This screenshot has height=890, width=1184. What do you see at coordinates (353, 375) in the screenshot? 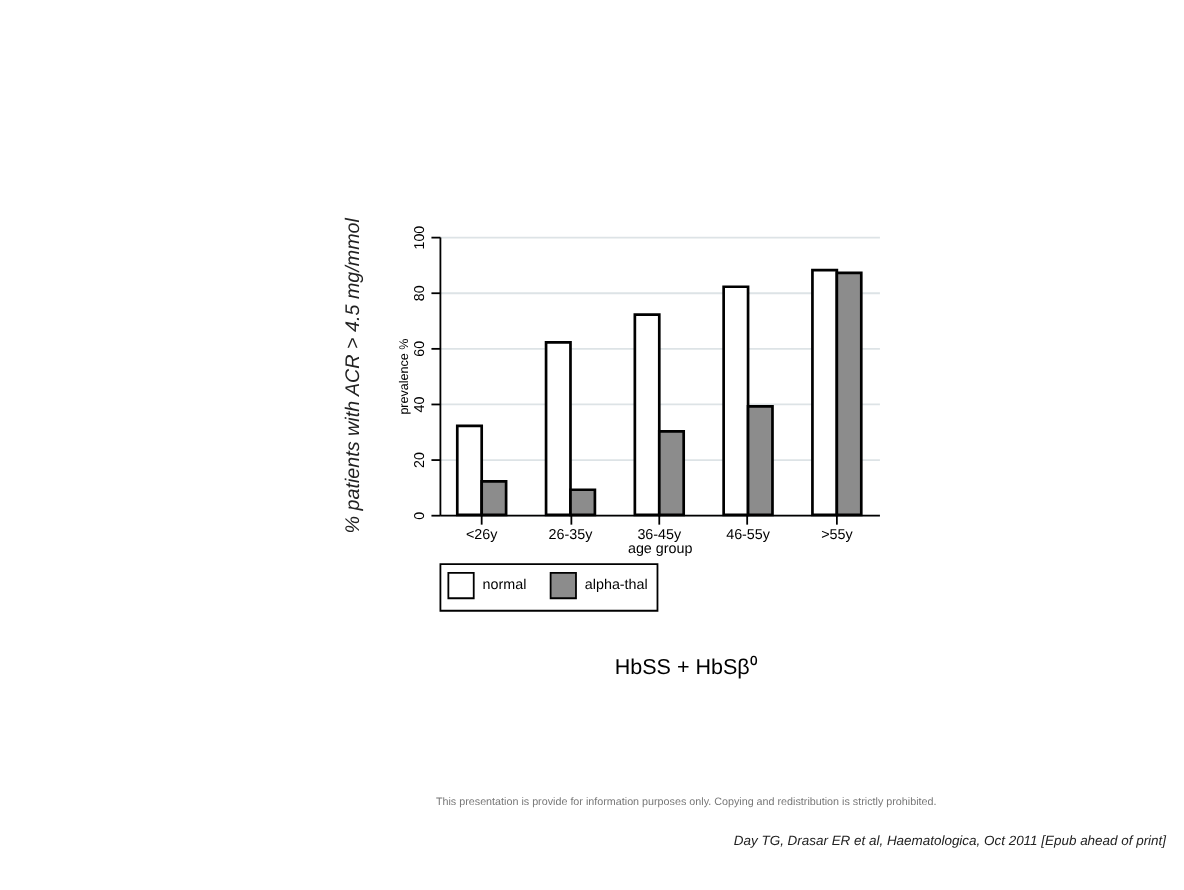
I see `text: % patients with ACR > 4.5 mg/mmol` at bounding box center [353, 375].